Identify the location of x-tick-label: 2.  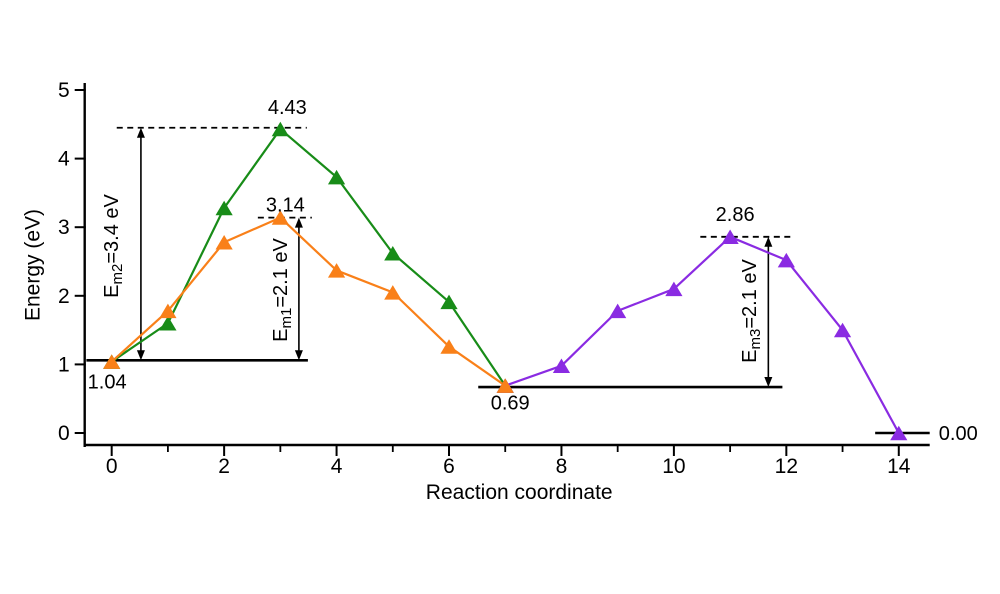
(224, 466).